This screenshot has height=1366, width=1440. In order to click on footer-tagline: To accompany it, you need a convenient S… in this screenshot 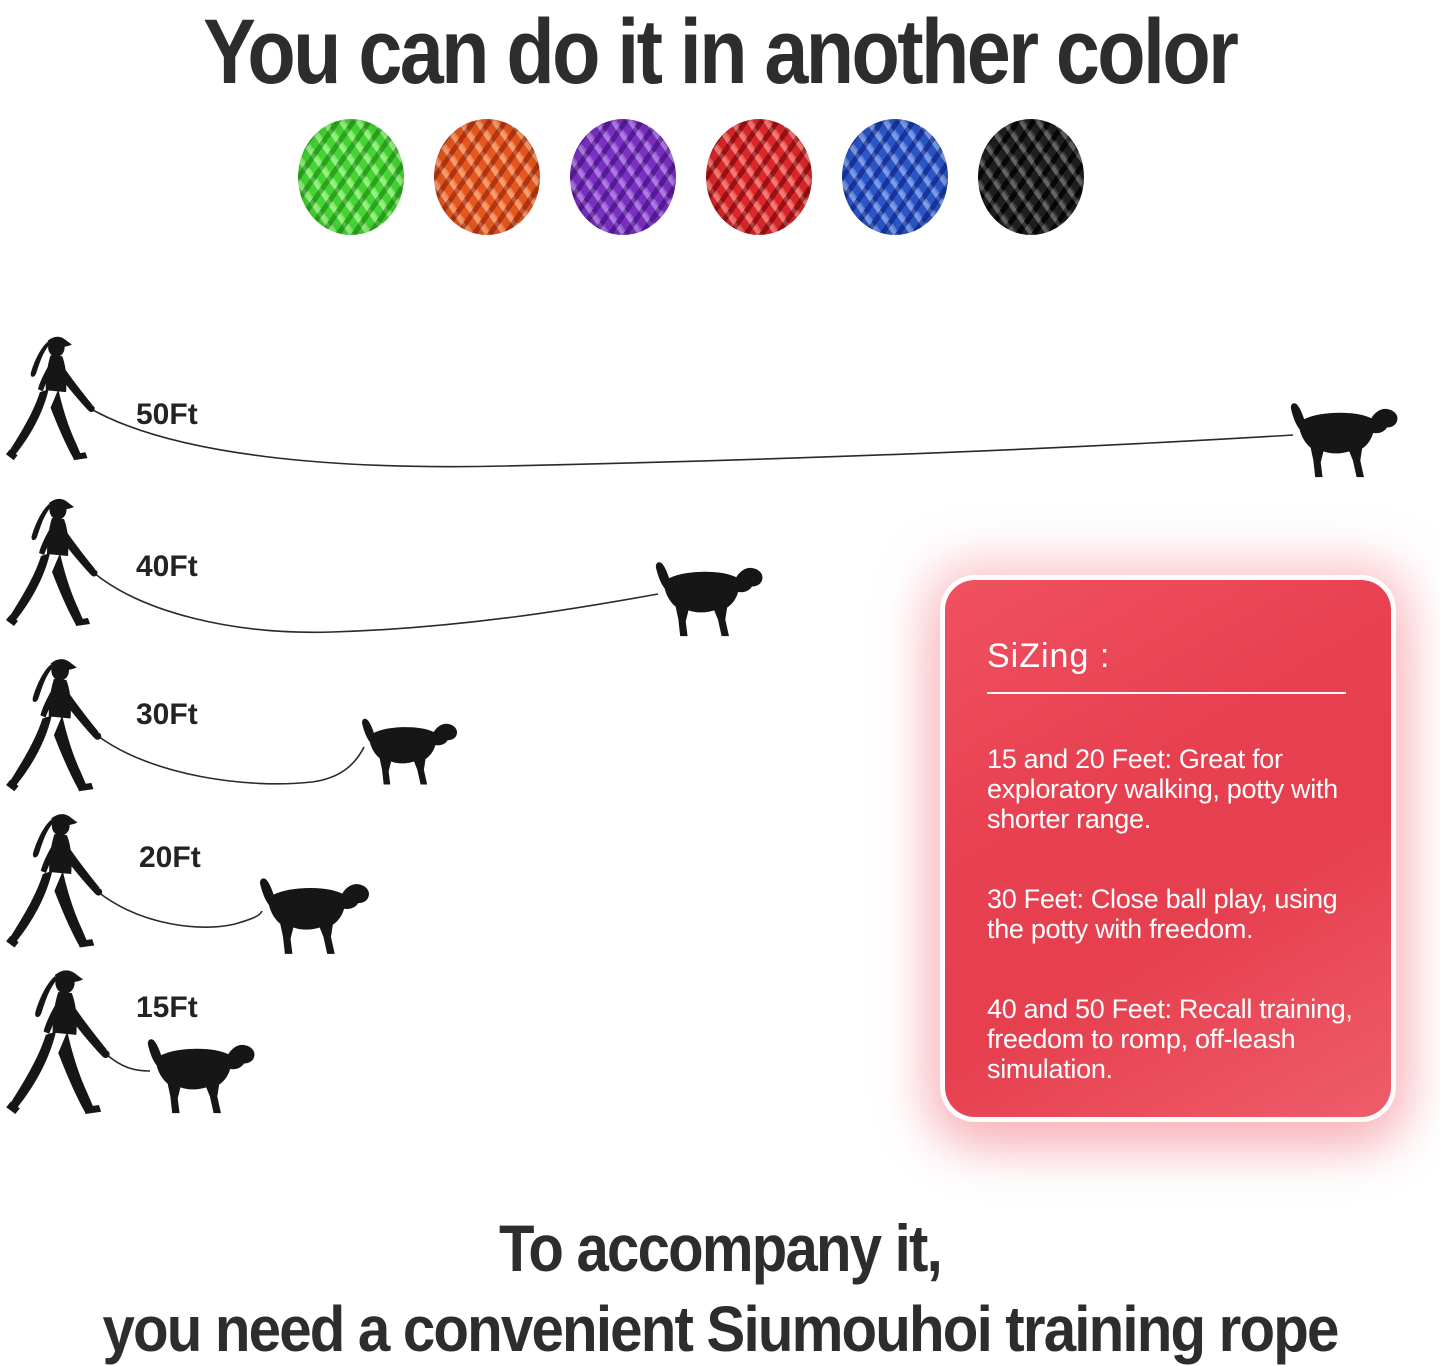, I will do `click(720, 1288)`.